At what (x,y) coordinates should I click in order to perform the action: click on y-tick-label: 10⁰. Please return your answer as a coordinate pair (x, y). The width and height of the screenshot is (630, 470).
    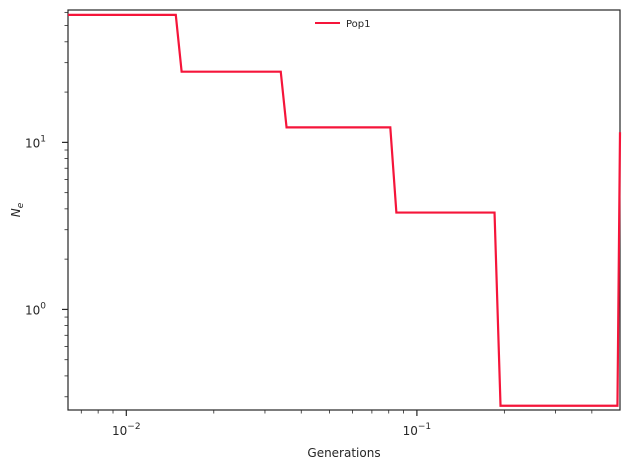
    Looking at the image, I should click on (35, 309).